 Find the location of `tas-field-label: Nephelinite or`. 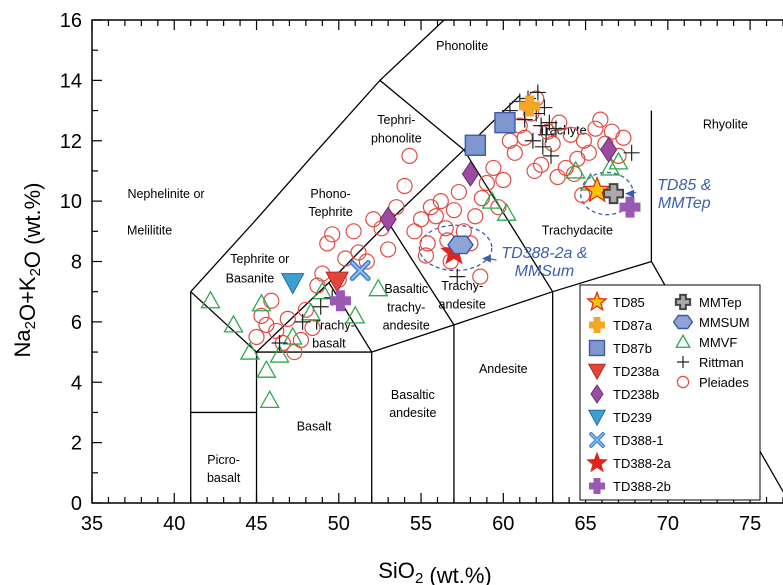

tas-field-label: Nephelinite or is located at coordinates (165, 194).